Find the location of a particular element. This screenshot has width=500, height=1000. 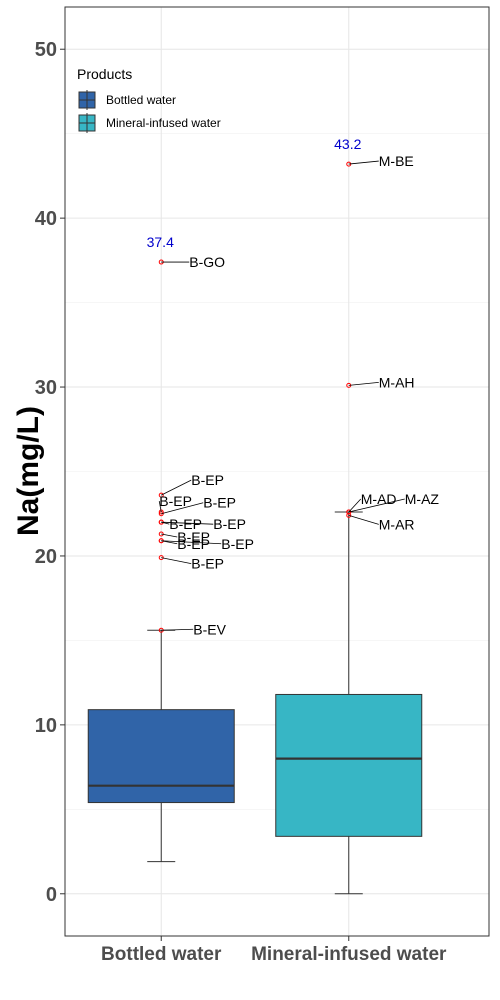

legend-title: Products is located at coordinates (104, 74).